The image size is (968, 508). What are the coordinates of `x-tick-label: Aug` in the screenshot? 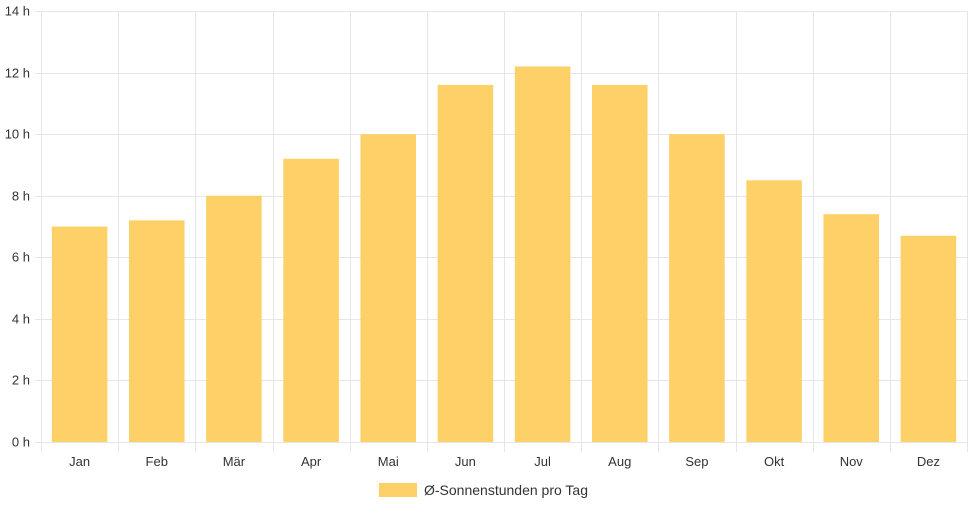 It's located at (619, 461).